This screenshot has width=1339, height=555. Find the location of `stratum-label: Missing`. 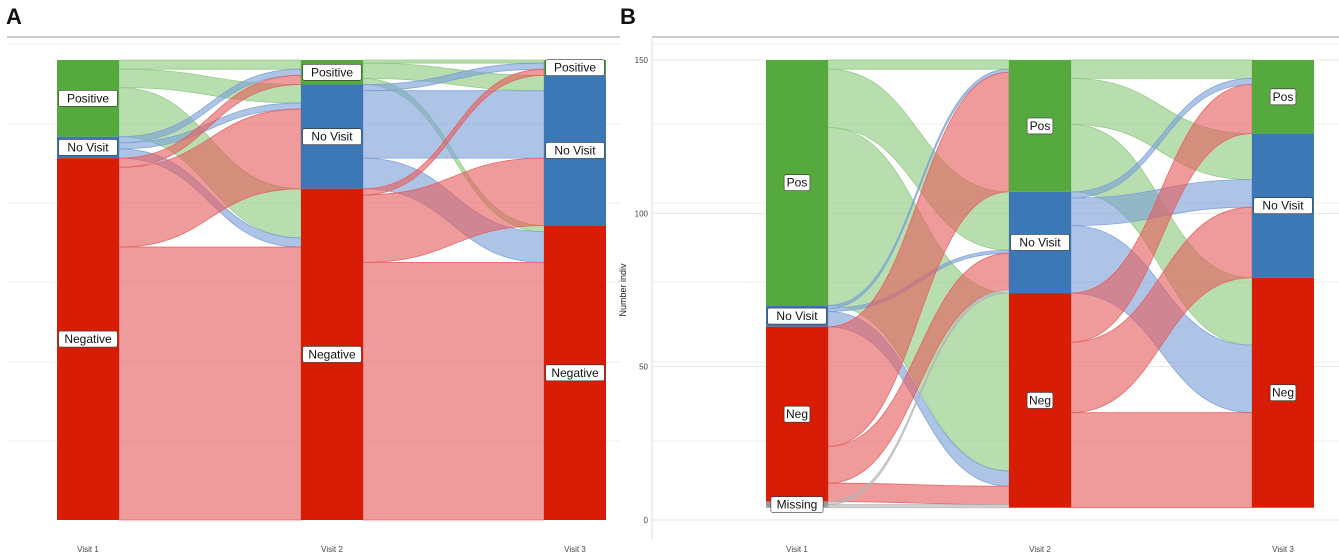

stratum-label: Missing is located at coordinates (797, 505).